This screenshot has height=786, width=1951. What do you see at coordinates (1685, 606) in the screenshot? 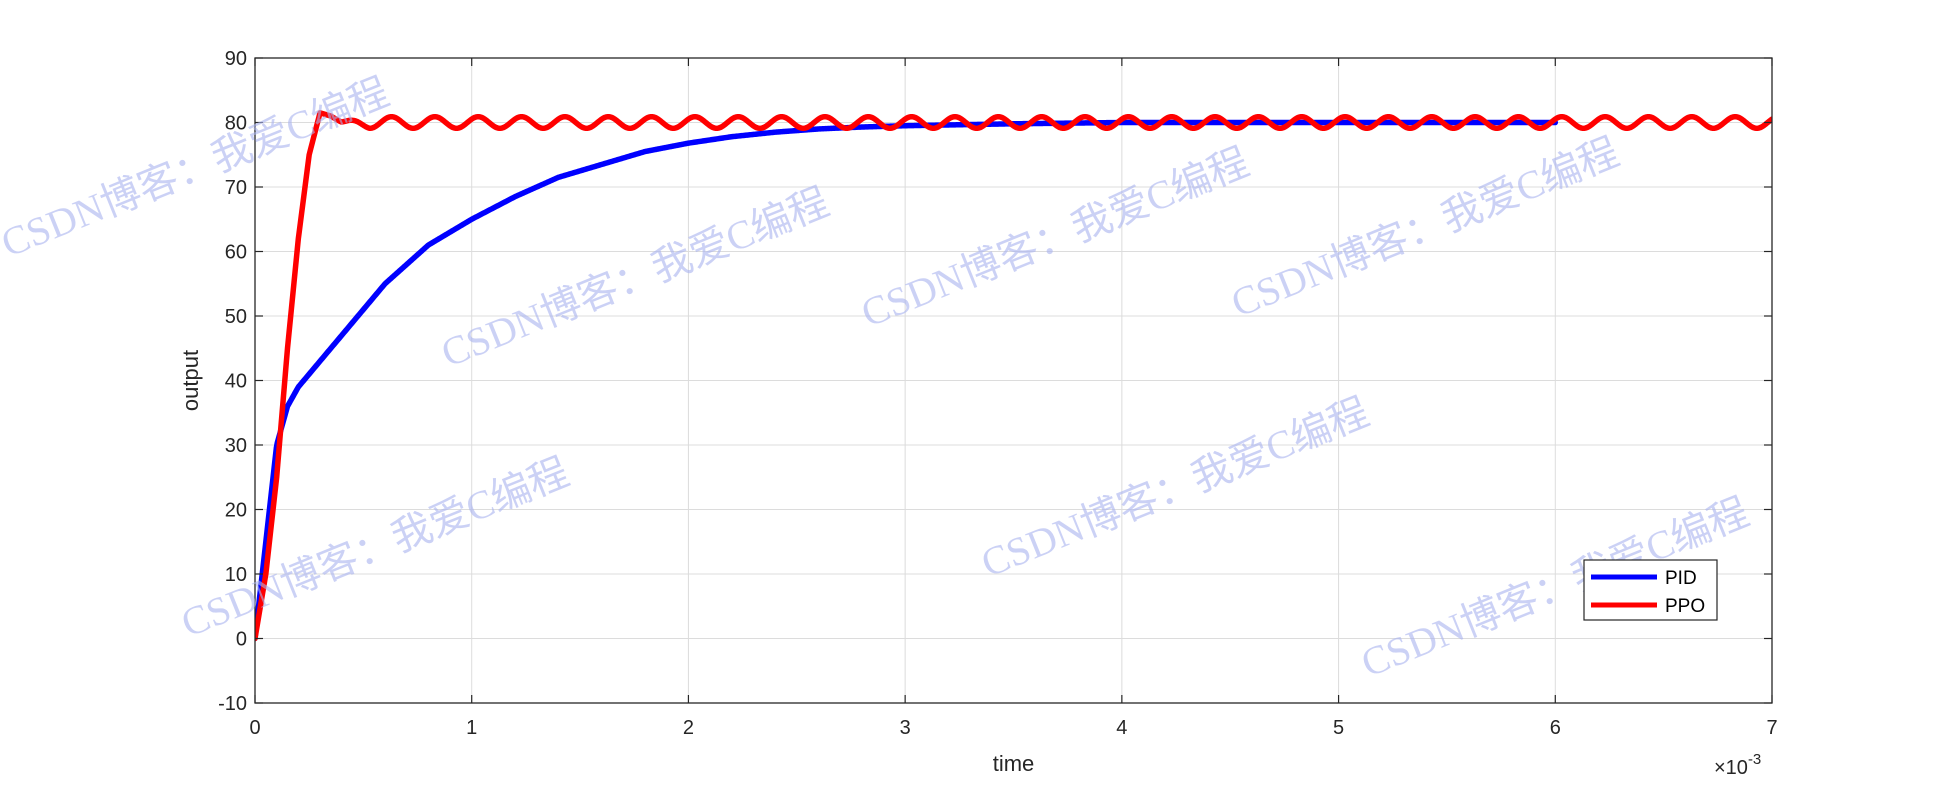
I see `legend-label-ppo: PPO` at bounding box center [1685, 606].